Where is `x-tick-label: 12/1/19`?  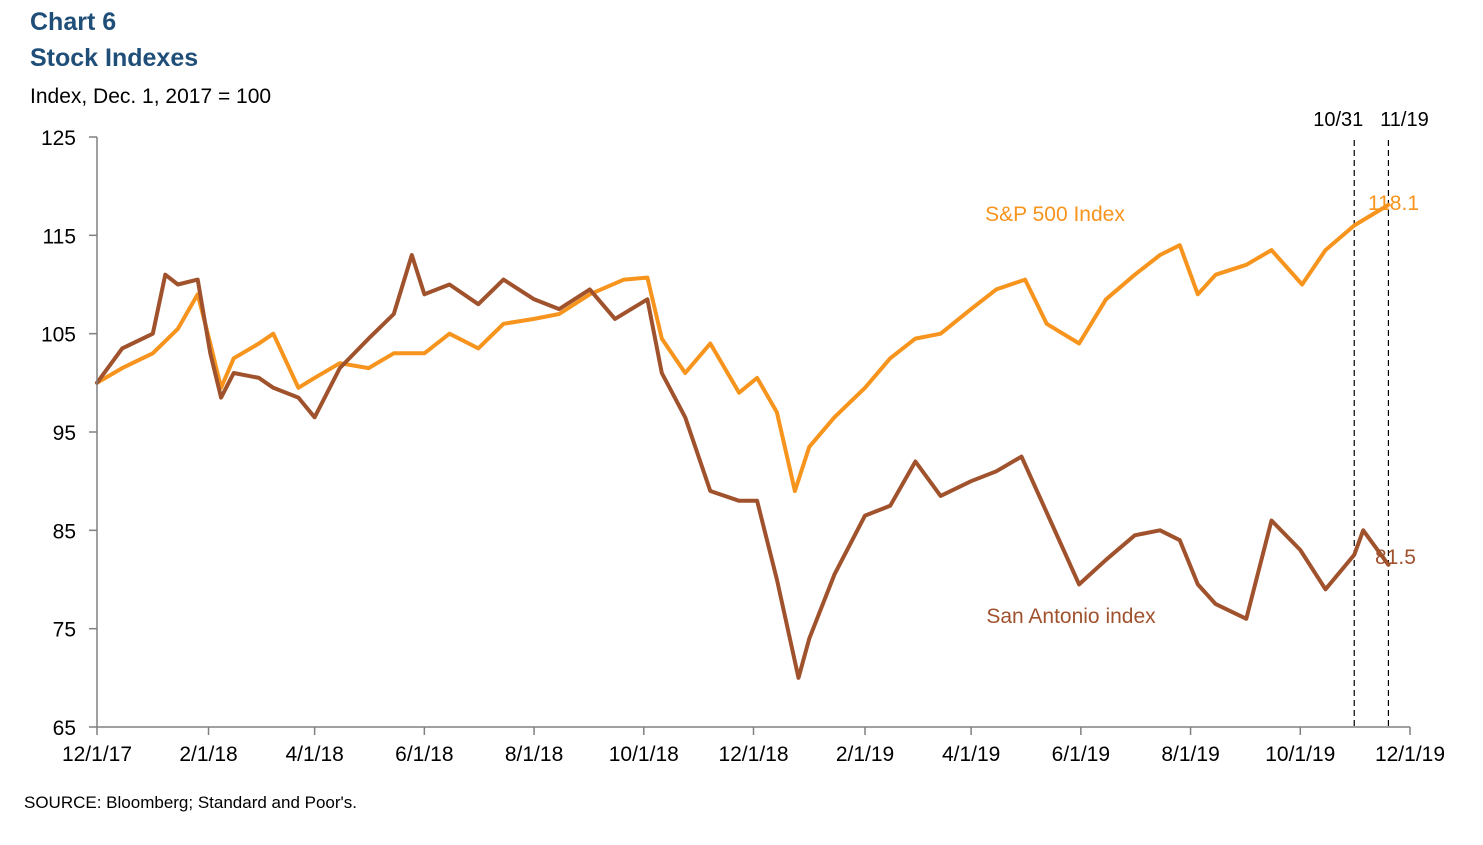
x-tick-label: 12/1/19 is located at coordinates (1410, 754).